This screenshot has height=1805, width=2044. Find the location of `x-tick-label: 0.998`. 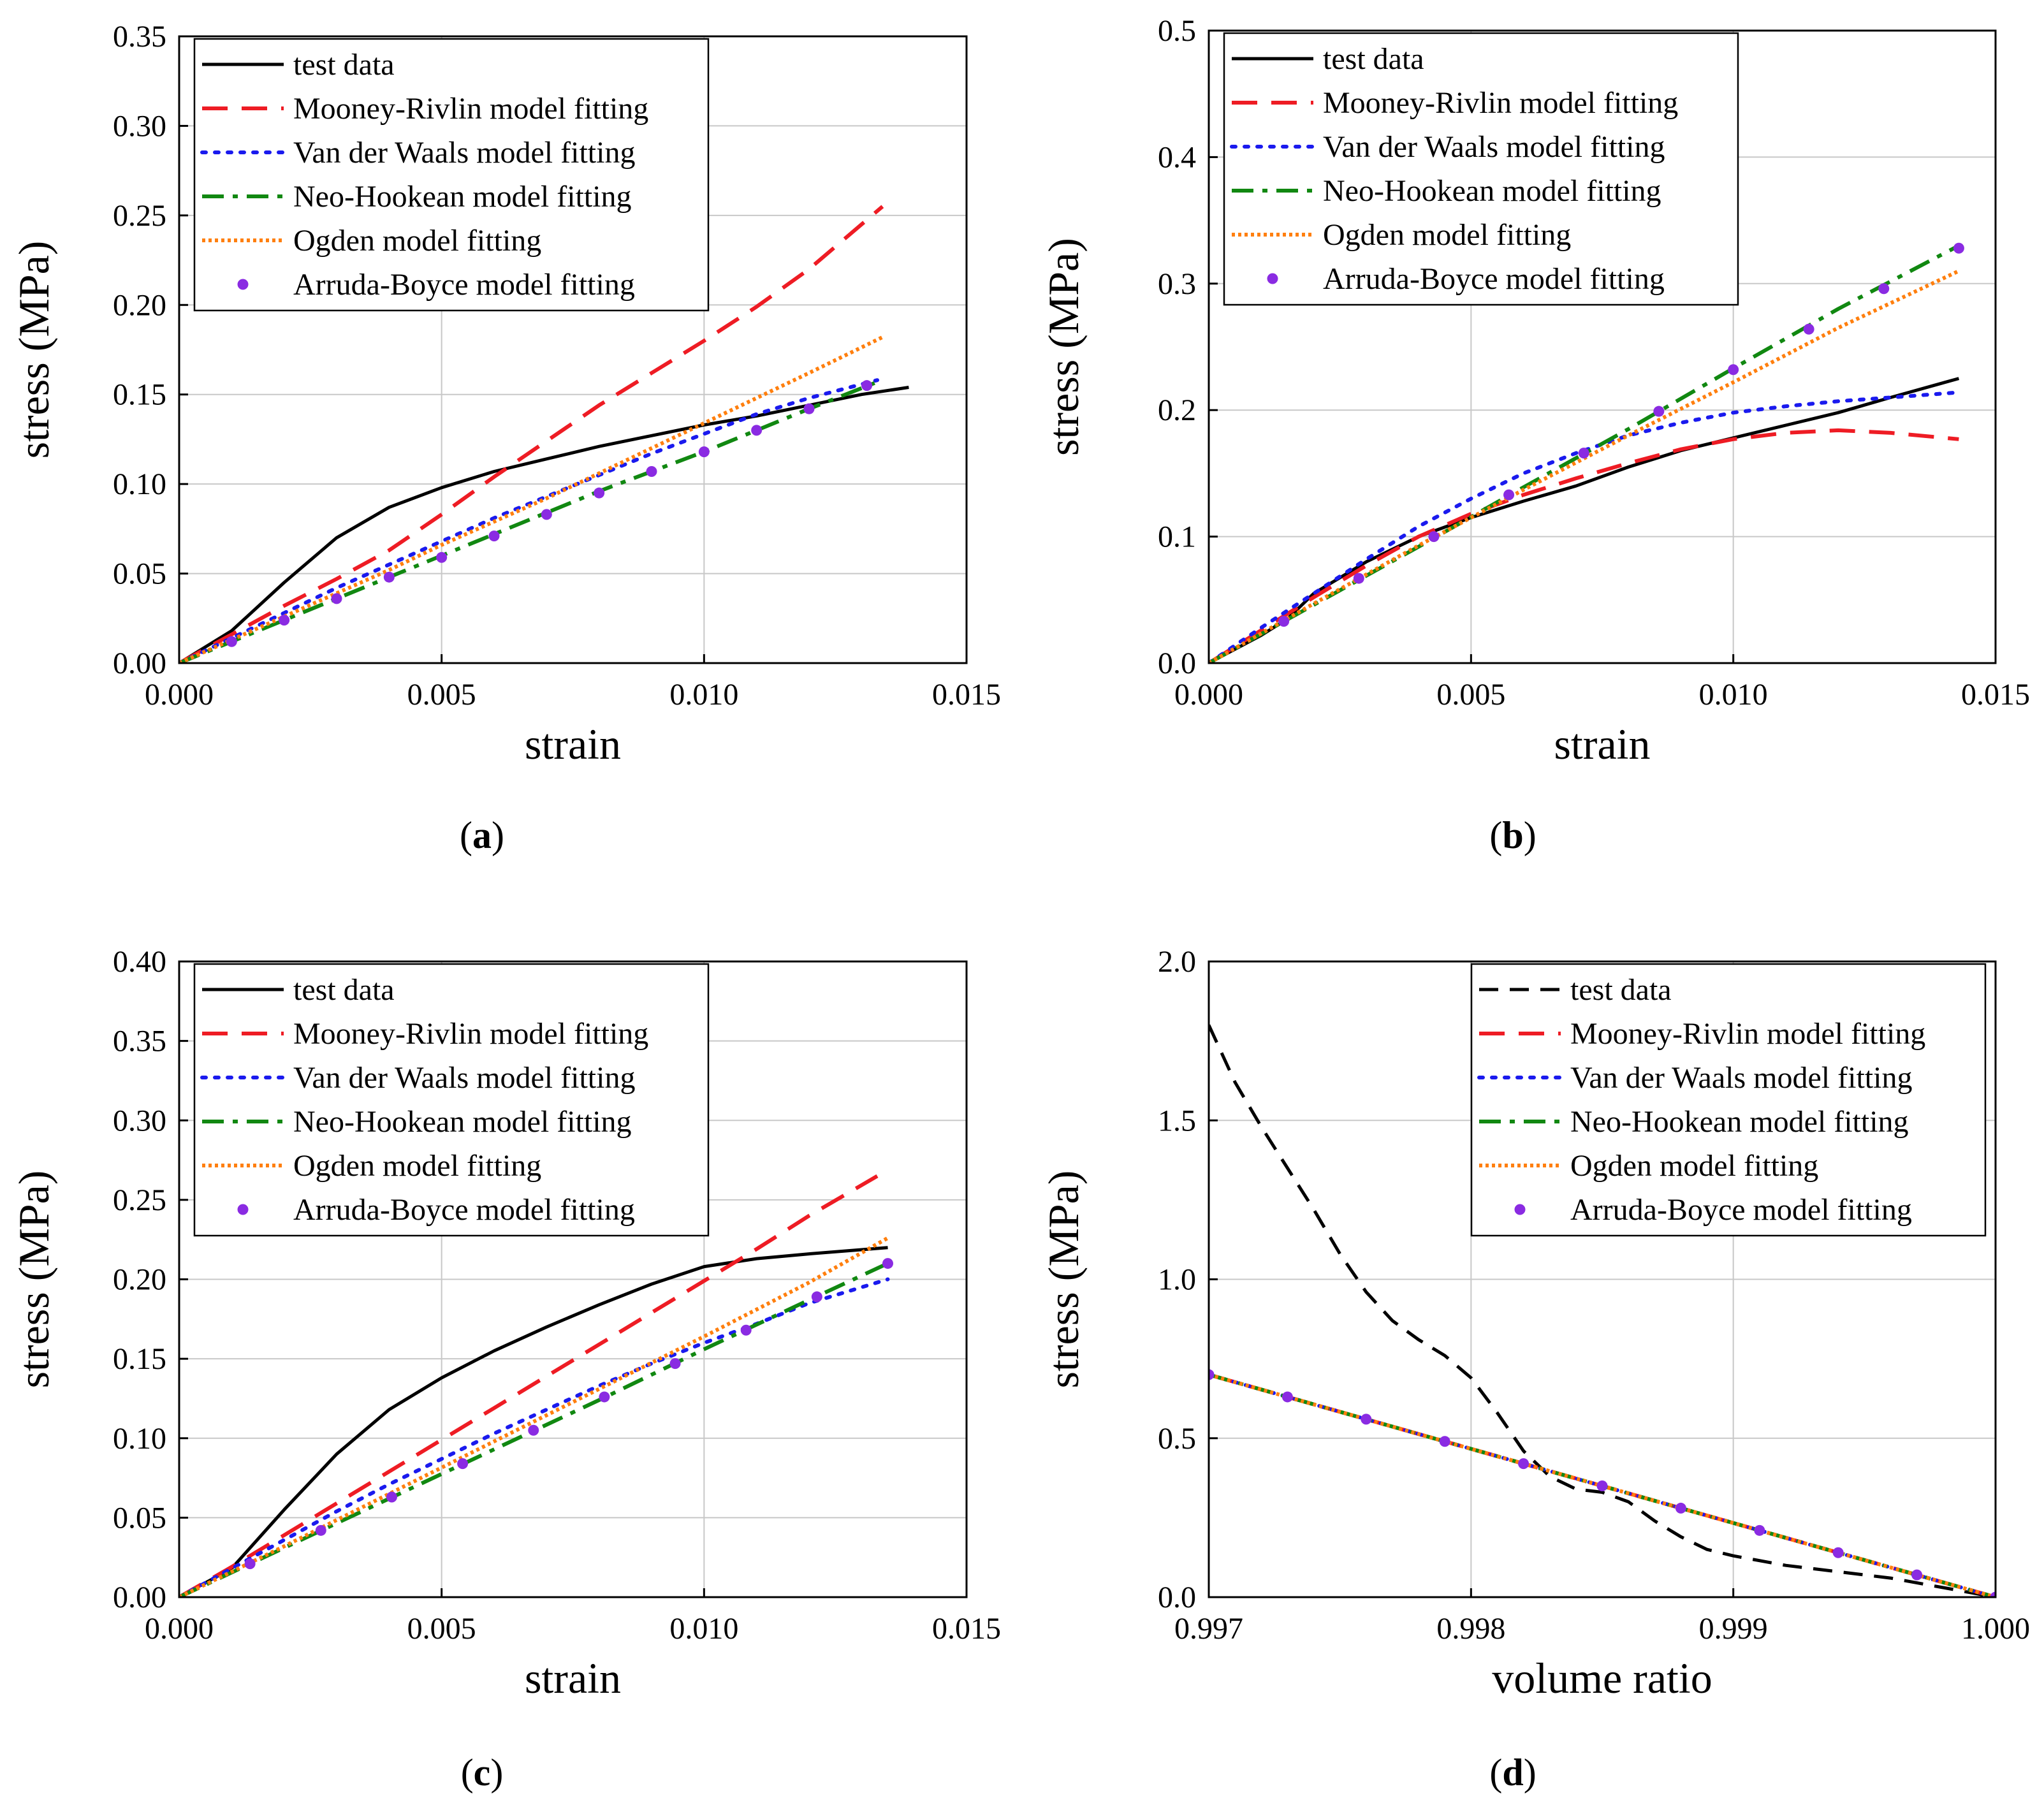

x-tick-label: 0.998 is located at coordinates (1470, 1629).